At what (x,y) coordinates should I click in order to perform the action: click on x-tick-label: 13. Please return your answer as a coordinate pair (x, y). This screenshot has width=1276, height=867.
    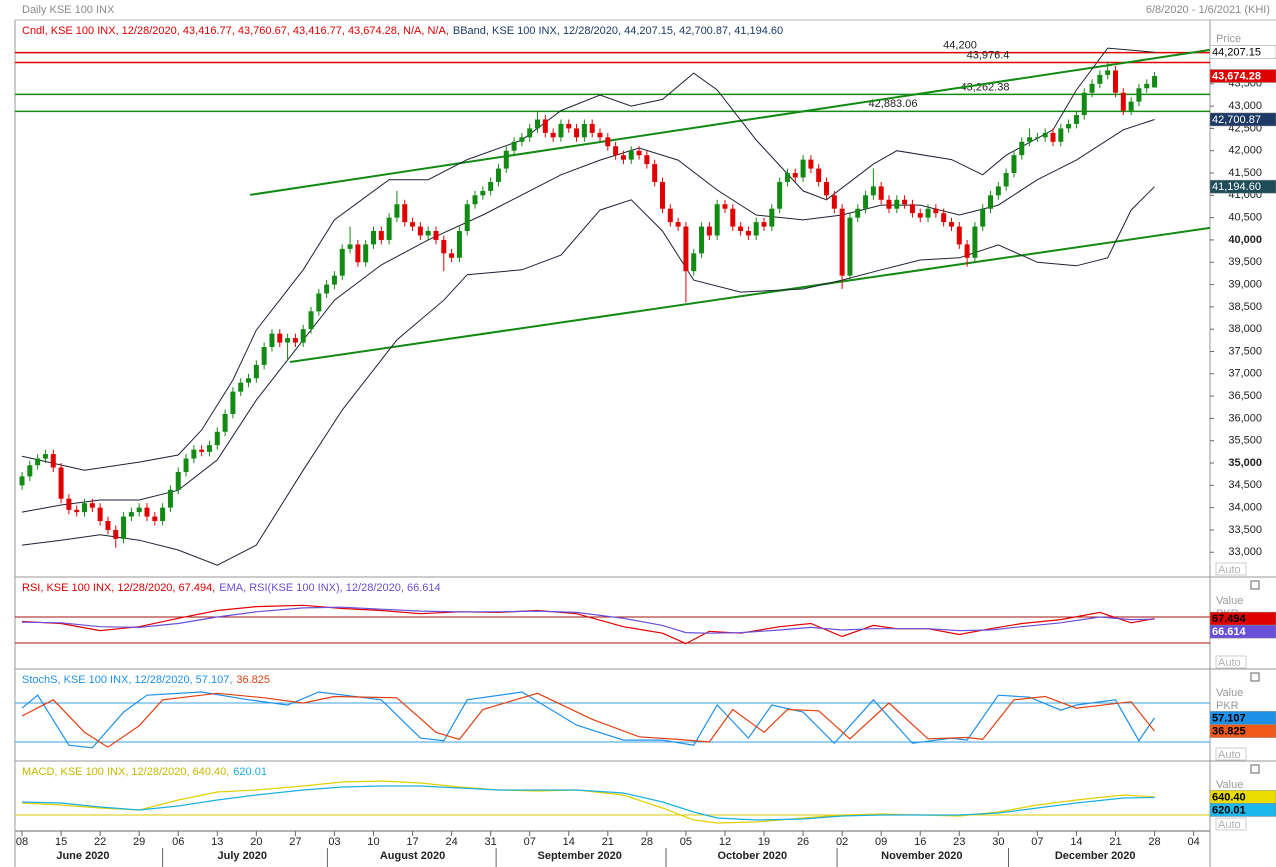
    Looking at the image, I should click on (217, 842).